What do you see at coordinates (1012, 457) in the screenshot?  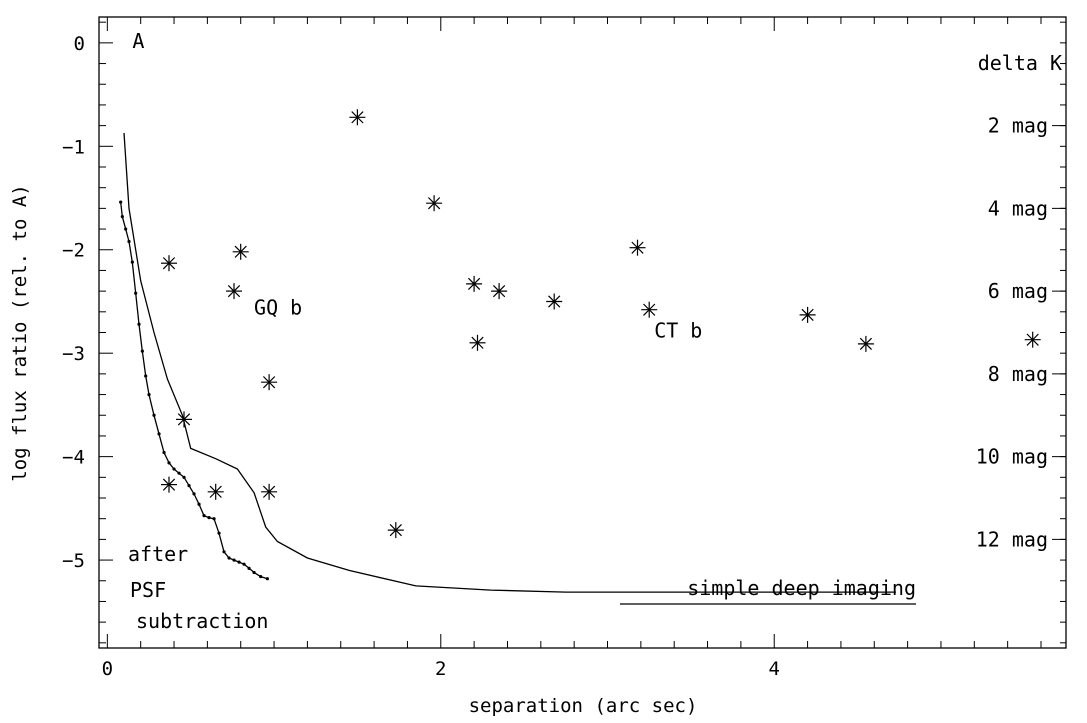 I see `delta-k-label: 10 mag` at bounding box center [1012, 457].